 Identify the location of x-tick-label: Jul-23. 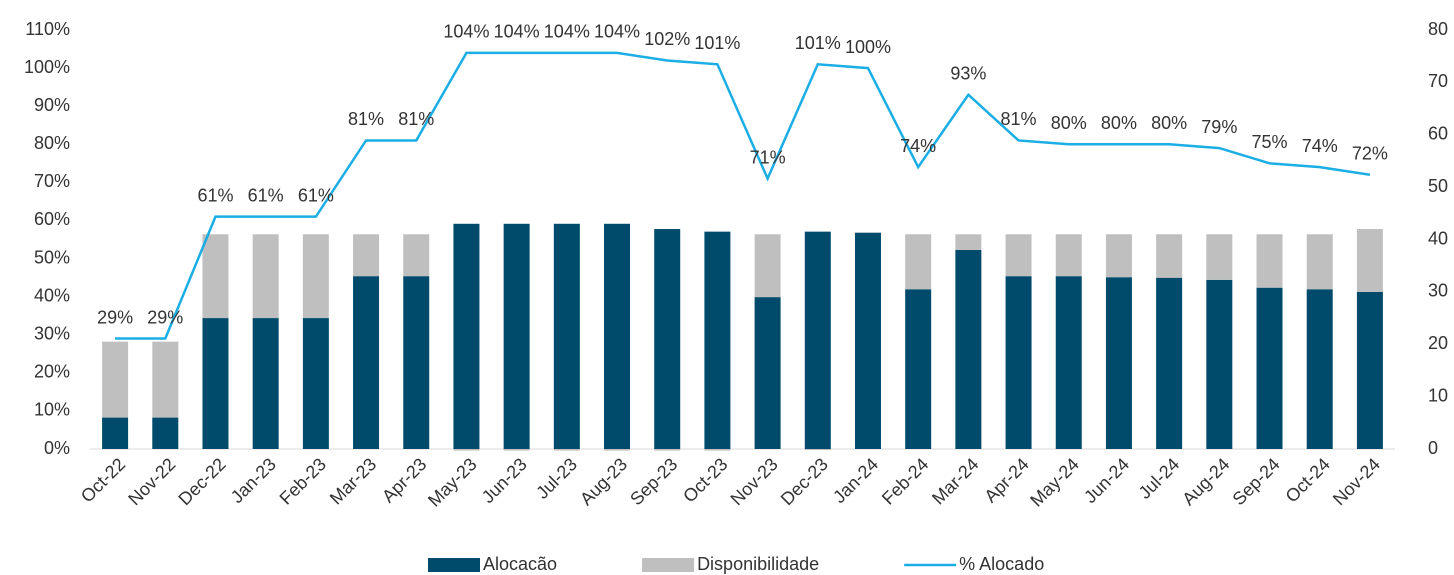
(556, 478).